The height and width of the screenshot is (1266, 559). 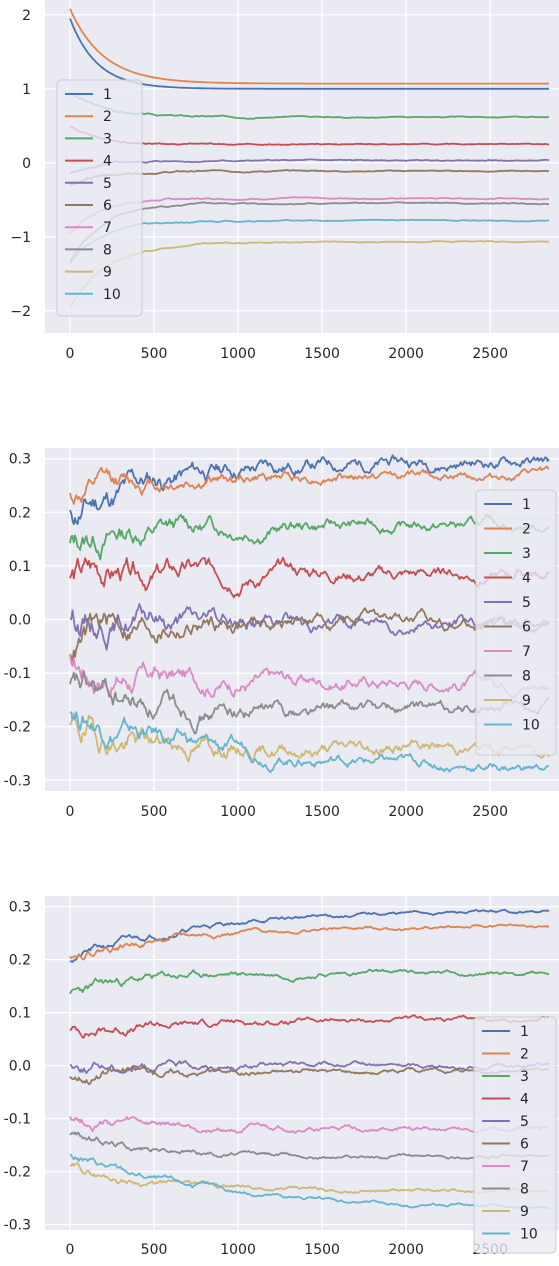 What do you see at coordinates (20, 312) in the screenshot?
I see `y-tick-label: −2` at bounding box center [20, 312].